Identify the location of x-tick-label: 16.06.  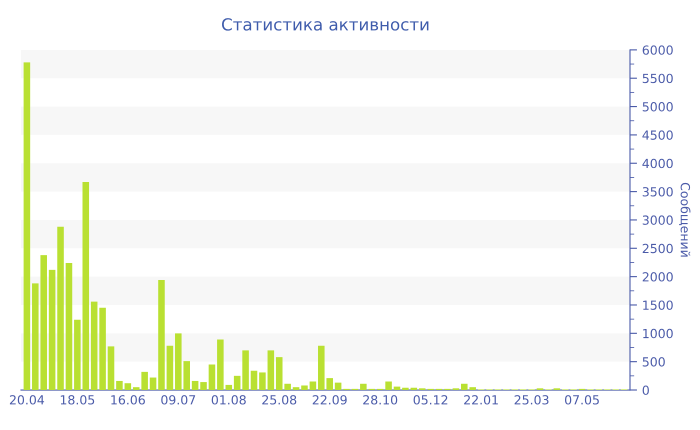
(128, 400).